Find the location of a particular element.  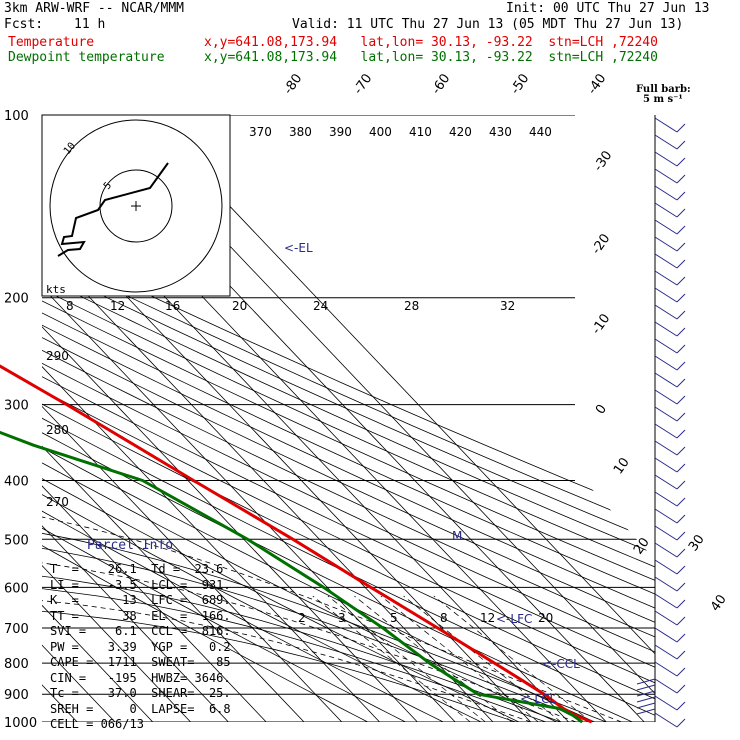

isotherm-label: -80 is located at coordinates (293, 84).